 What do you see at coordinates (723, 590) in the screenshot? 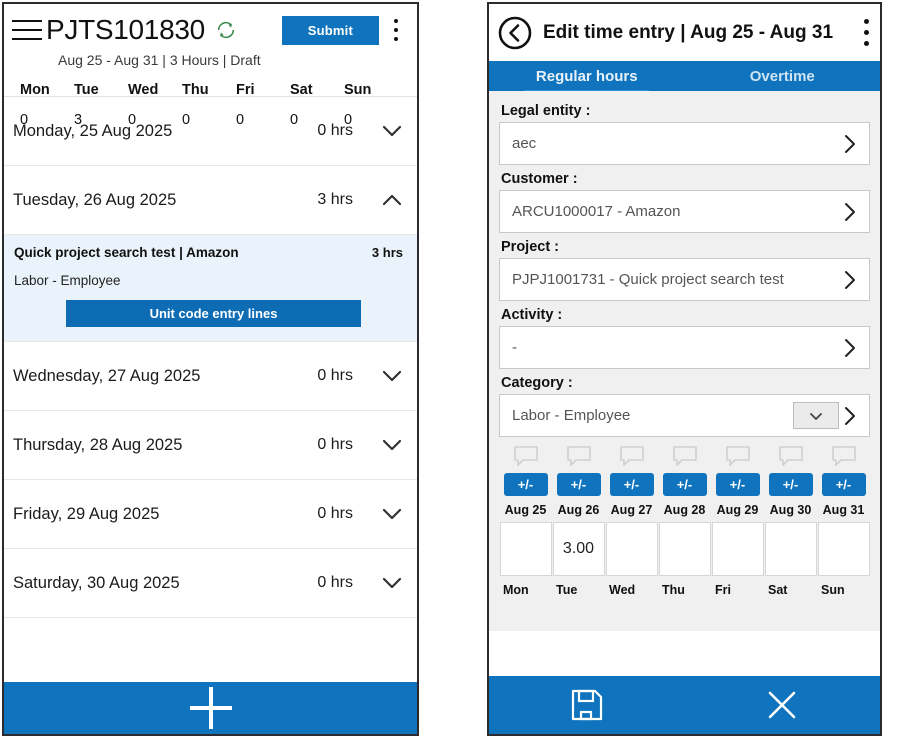
I see `day-weekday: Fri` at bounding box center [723, 590].